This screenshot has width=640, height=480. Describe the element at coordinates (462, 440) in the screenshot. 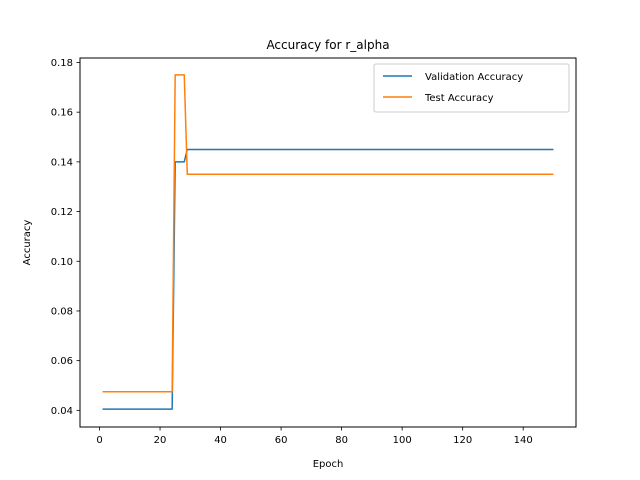

I see `x-tick-label: 120` at that location.